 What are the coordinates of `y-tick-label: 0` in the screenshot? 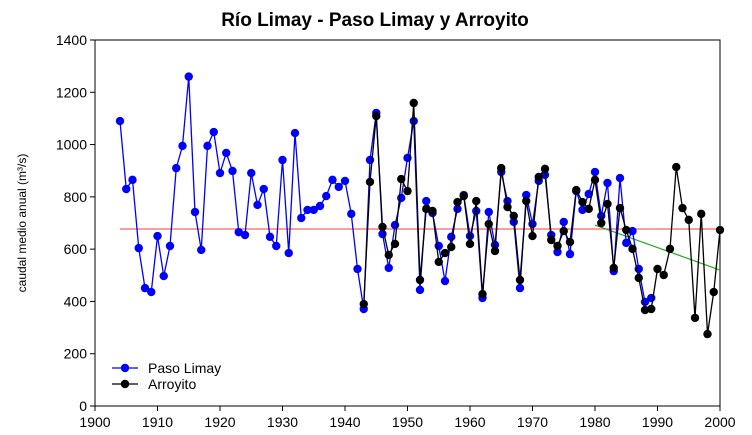 It's located at (83, 406).